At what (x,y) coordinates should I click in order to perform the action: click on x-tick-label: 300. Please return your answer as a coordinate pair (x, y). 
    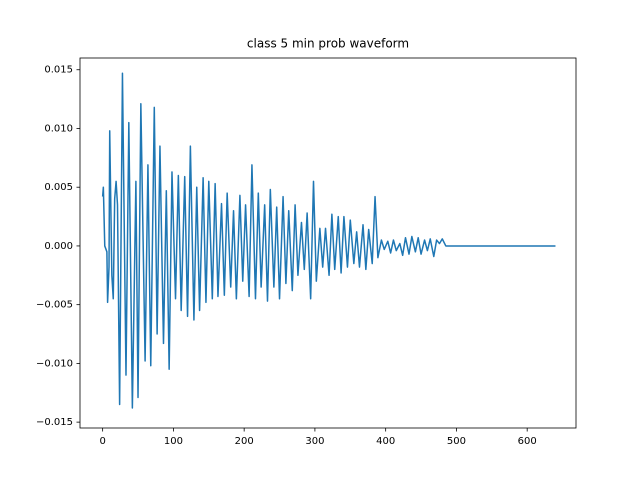
    Looking at the image, I should click on (314, 441).